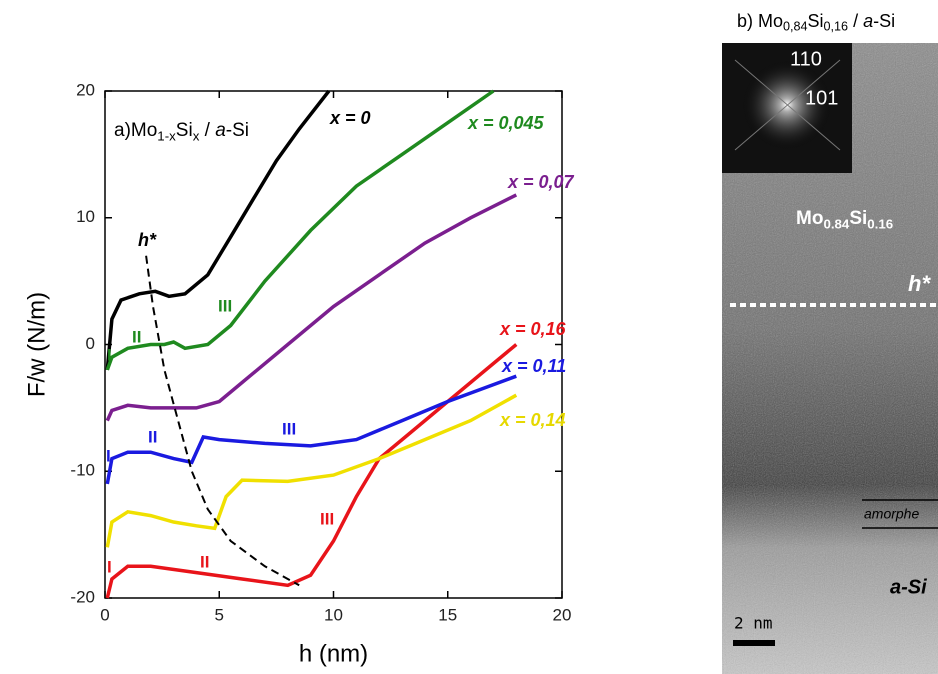 The width and height of the screenshot is (938, 674). What do you see at coordinates (541, 182) in the screenshot?
I see `series-label: x = 0,07` at bounding box center [541, 182].